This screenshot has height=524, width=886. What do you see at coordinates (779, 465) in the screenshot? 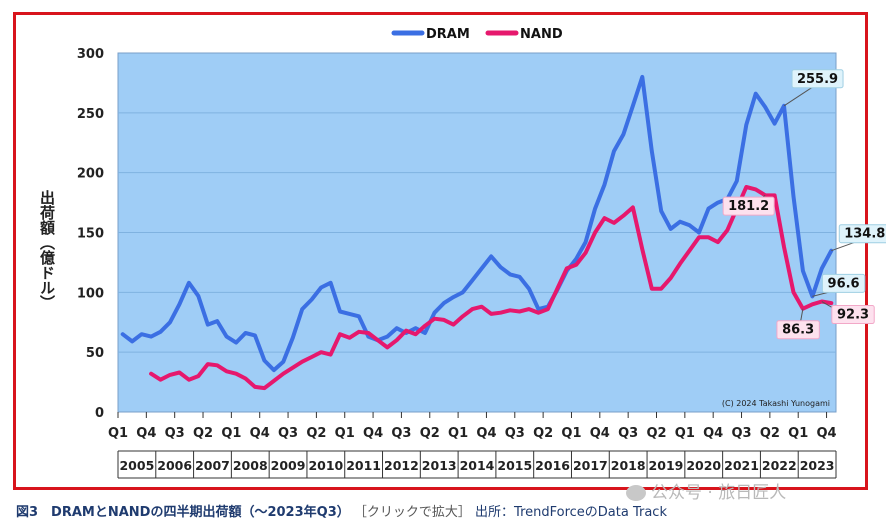
I see `year-label: 2022` at bounding box center [779, 465].